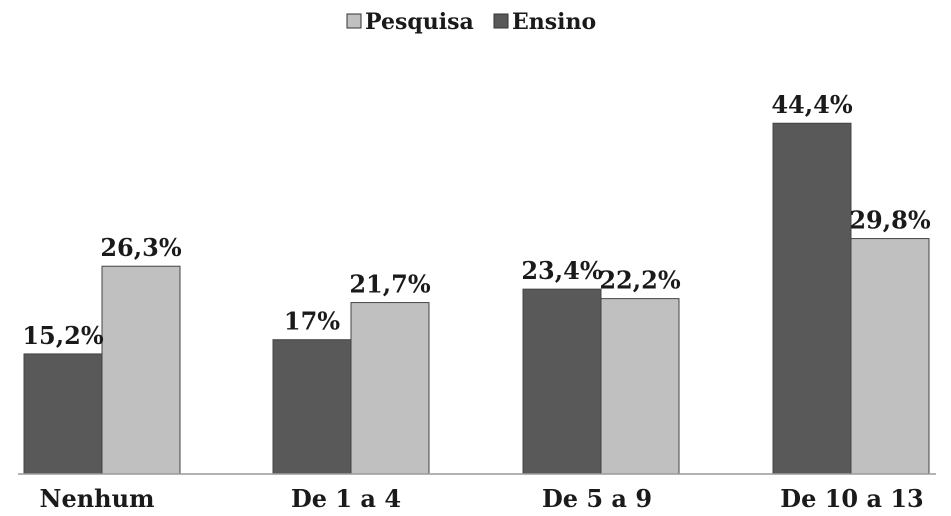 This screenshot has height=516, width=951. Describe the element at coordinates (140, 247) in the screenshot. I see `data-label-pesquisa-nenhum: 26,3%` at that location.